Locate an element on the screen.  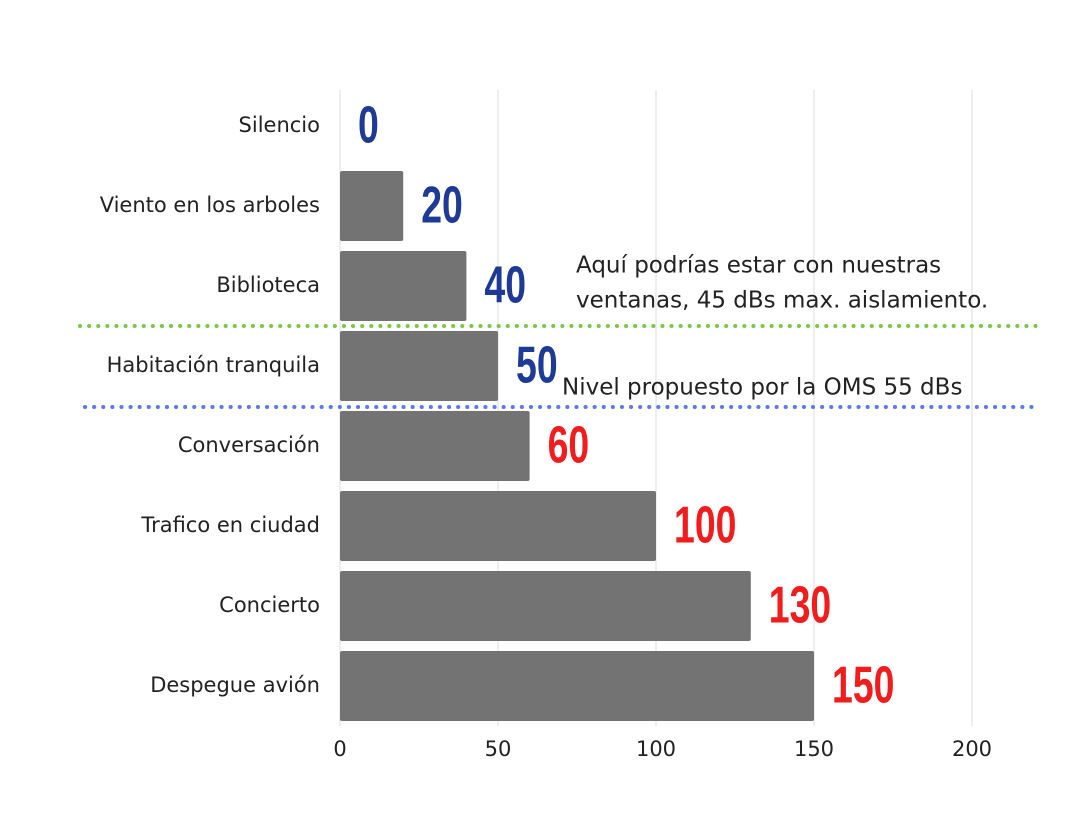
value-label: 60 is located at coordinates (569, 445).